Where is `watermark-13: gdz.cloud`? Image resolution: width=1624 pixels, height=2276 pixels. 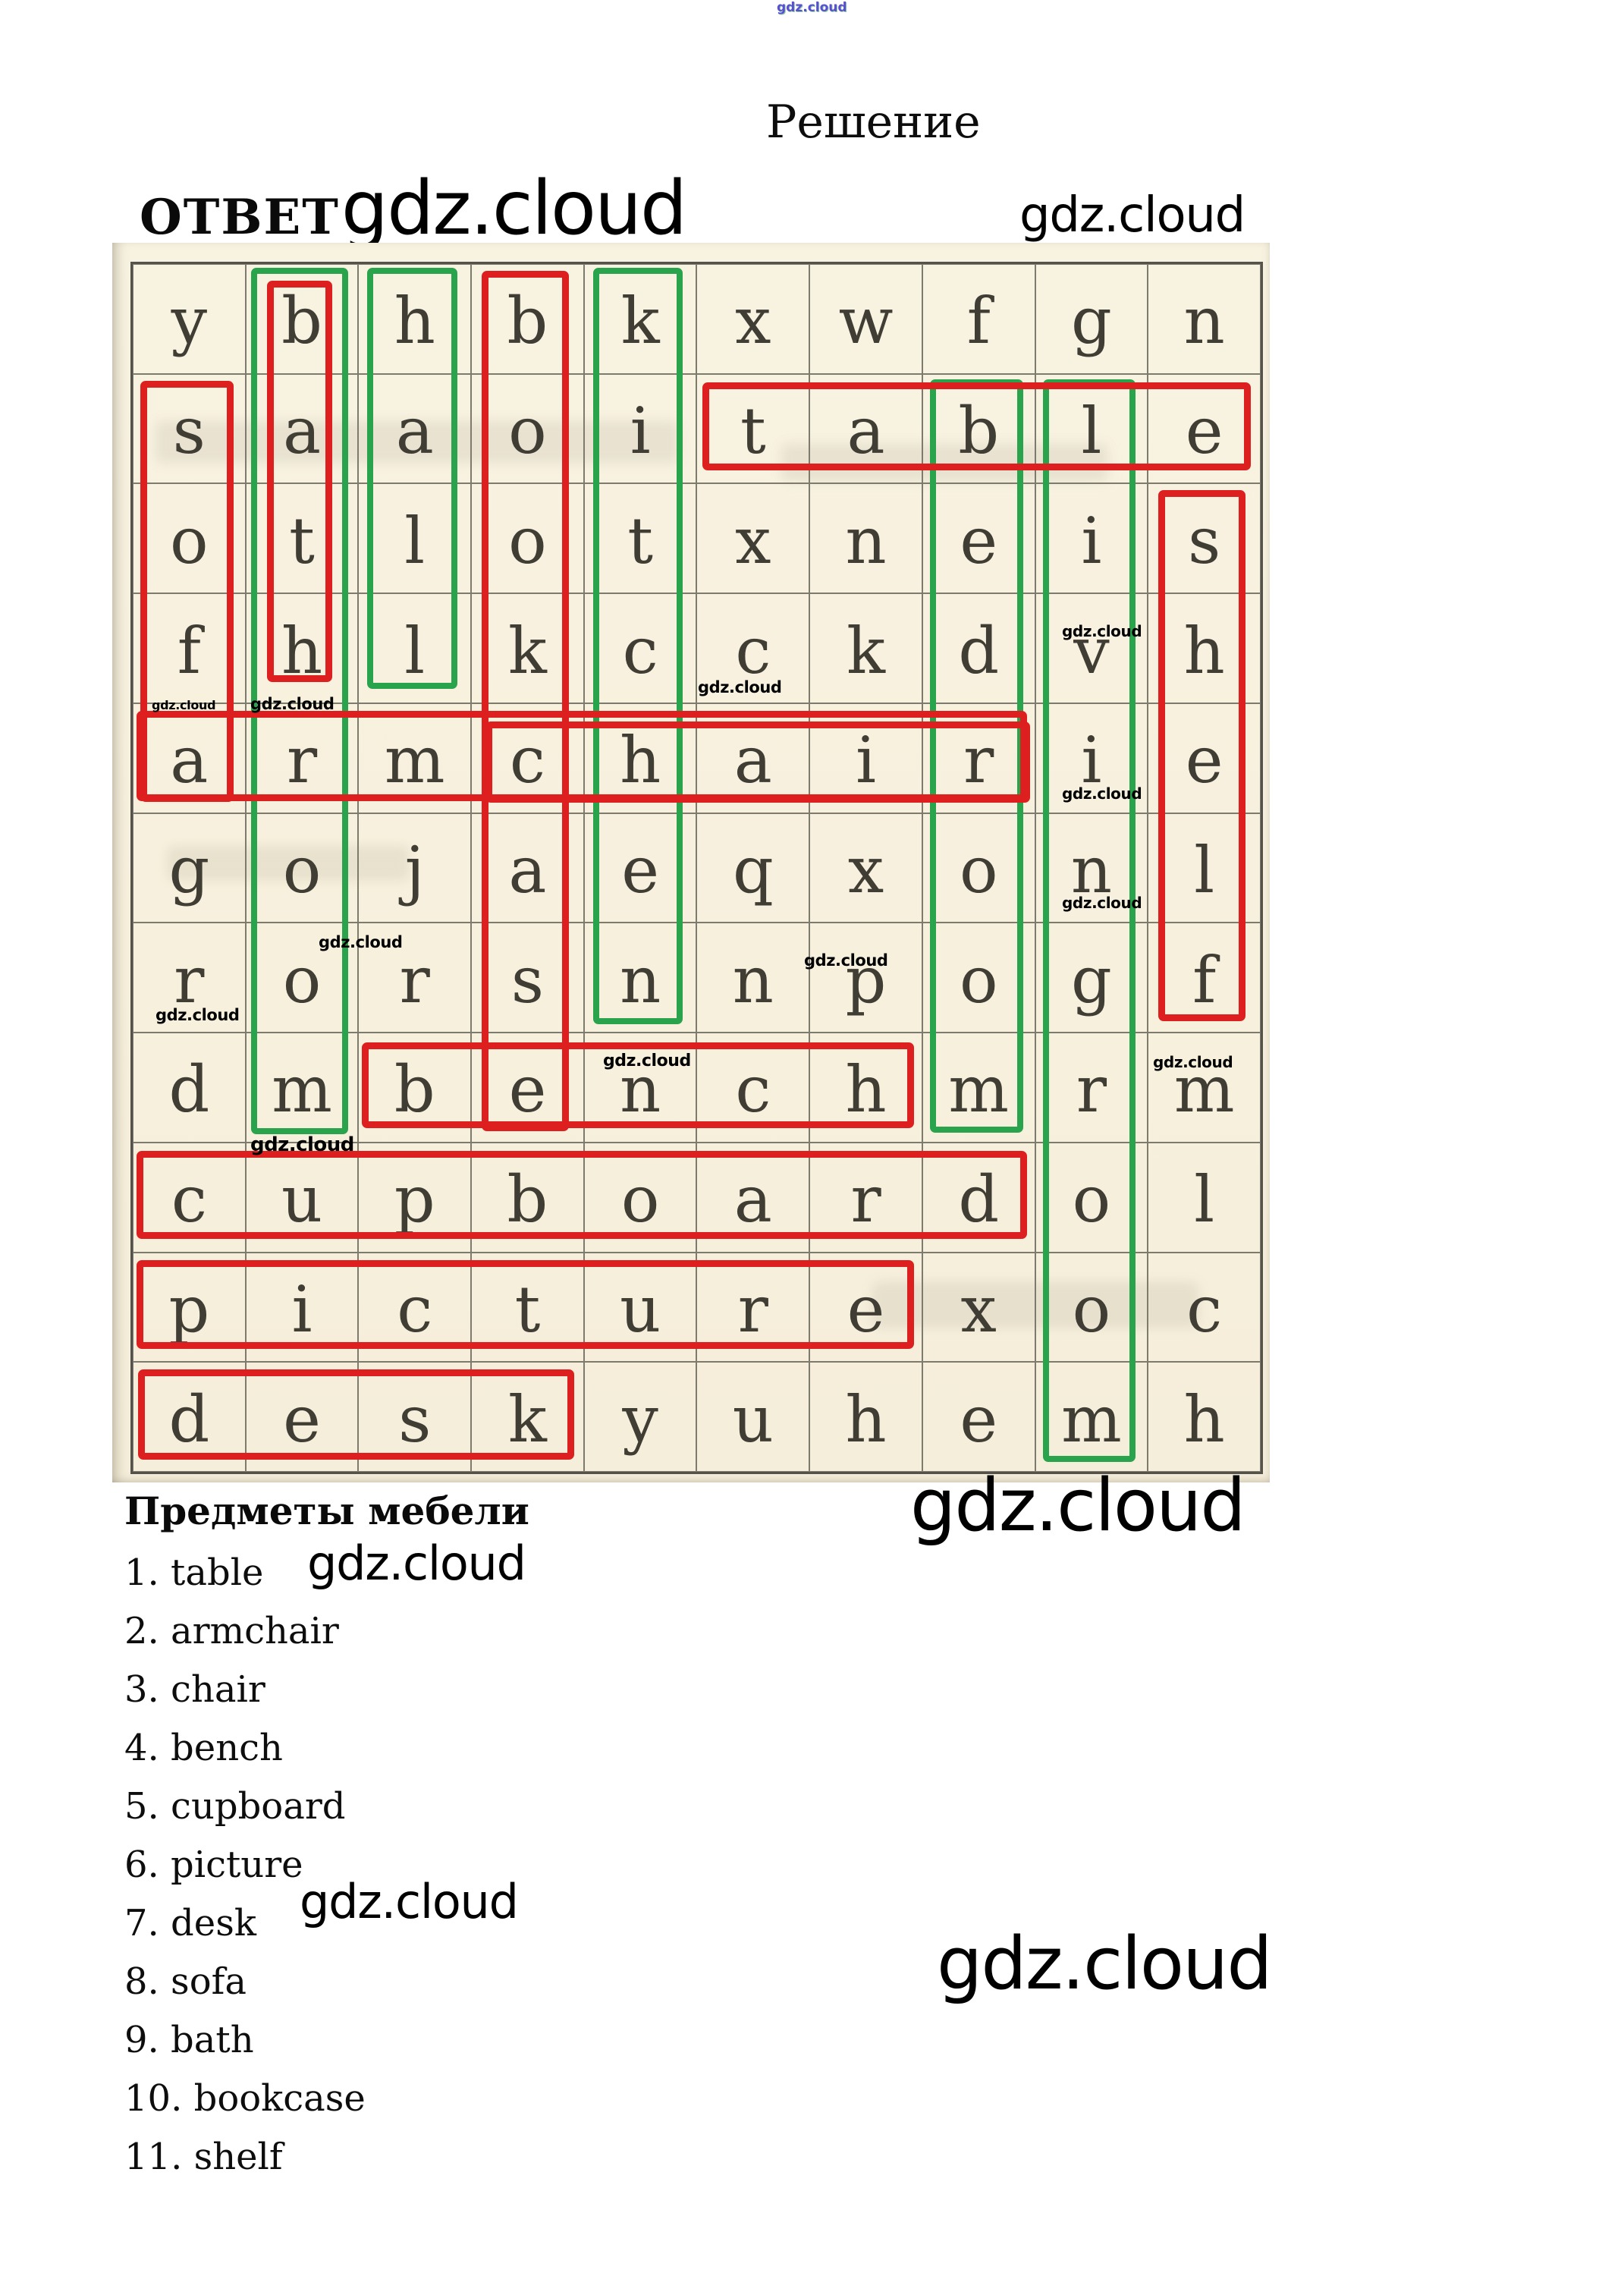
watermark-13: gdz.cloud is located at coordinates (1193, 1062).